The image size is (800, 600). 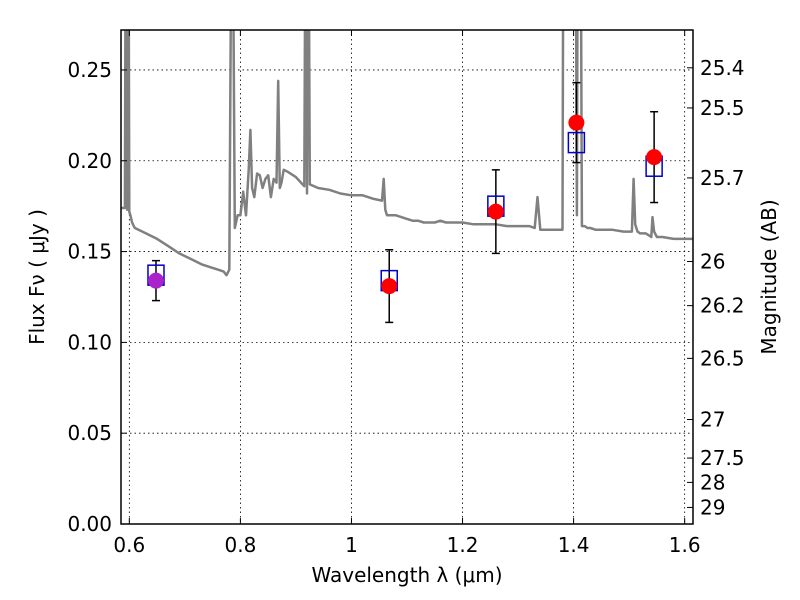 I want to click on model-point, so click(x=576, y=142).